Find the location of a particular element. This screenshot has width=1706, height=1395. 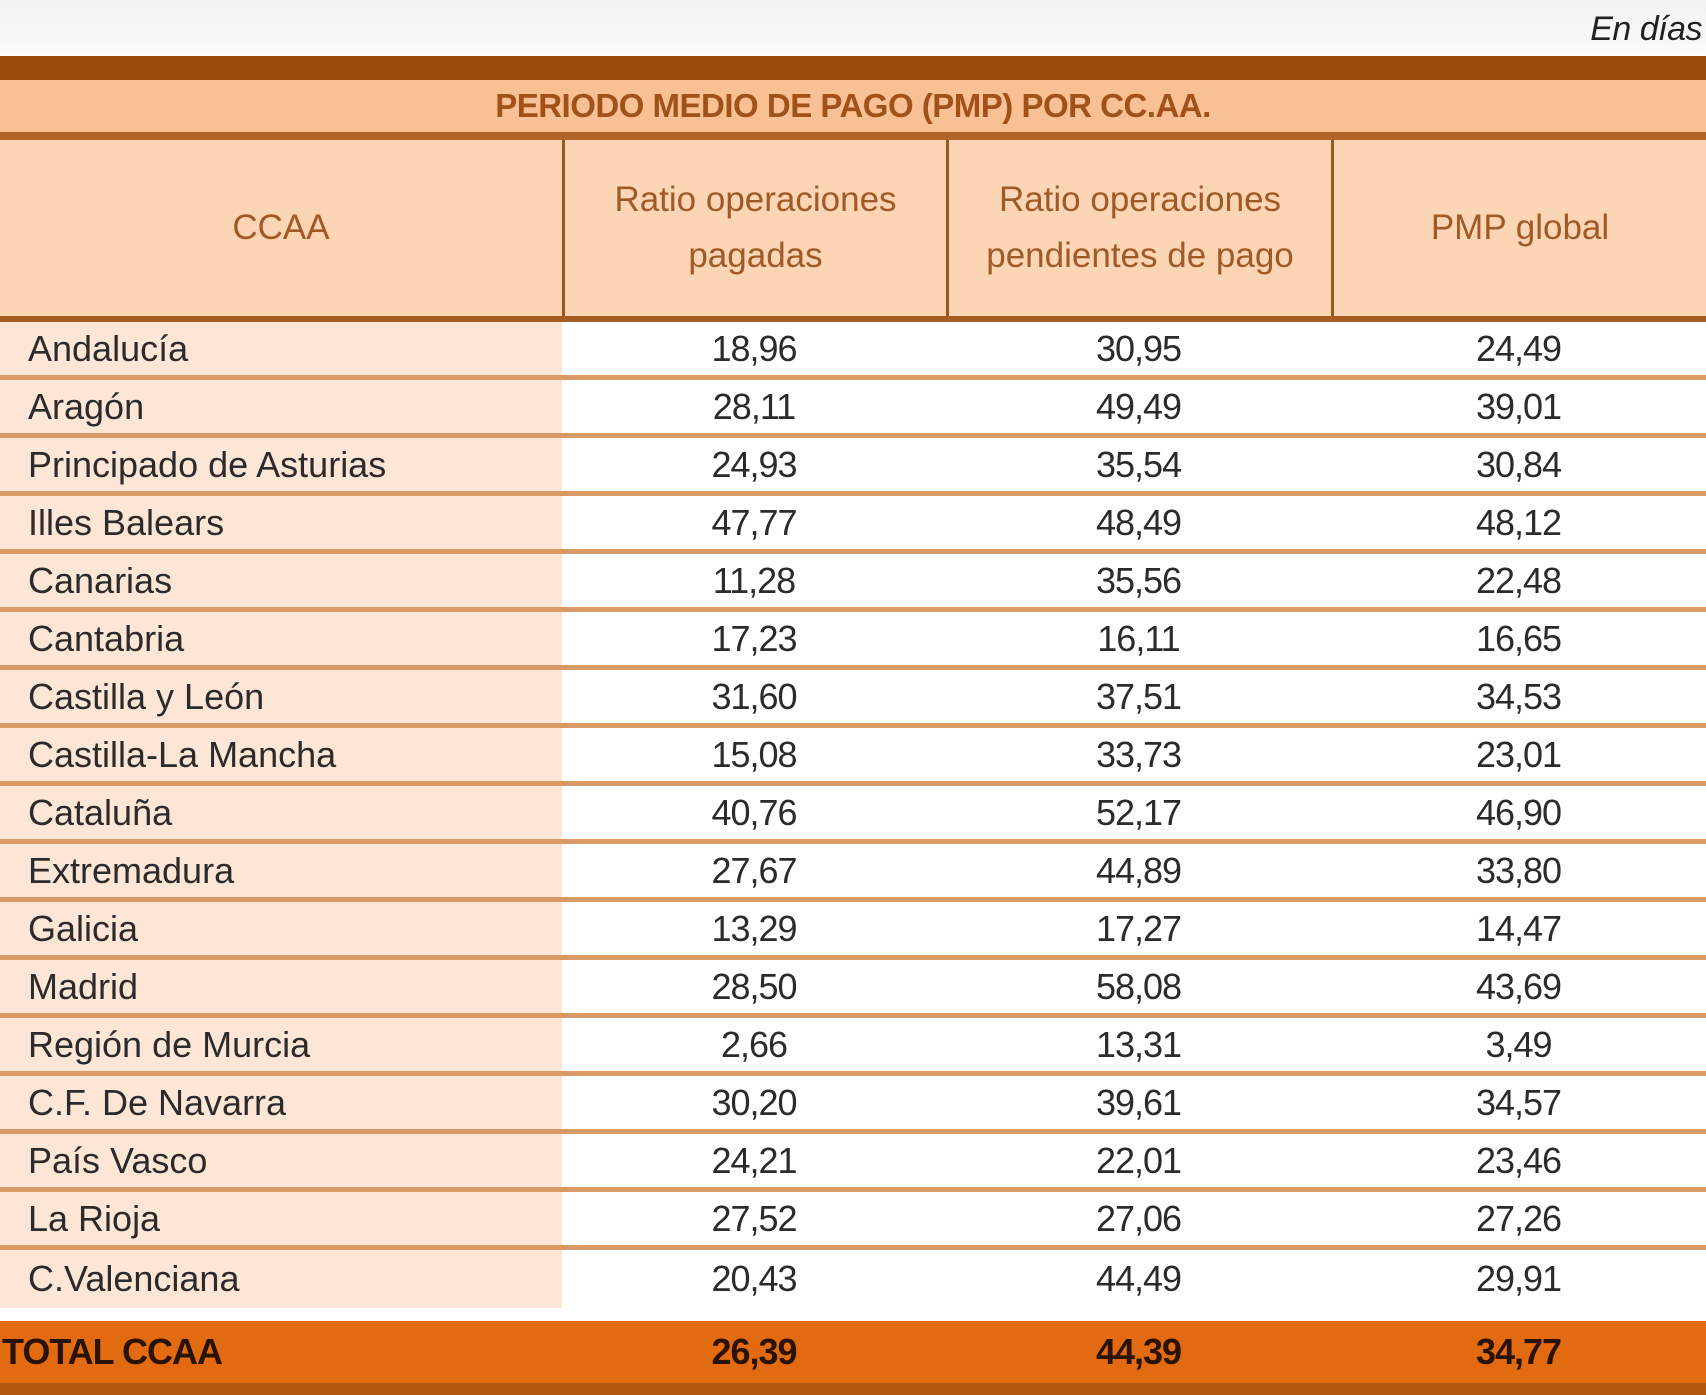

table-row: Aragón 28,11 49,49 39,01 is located at coordinates (853, 409).